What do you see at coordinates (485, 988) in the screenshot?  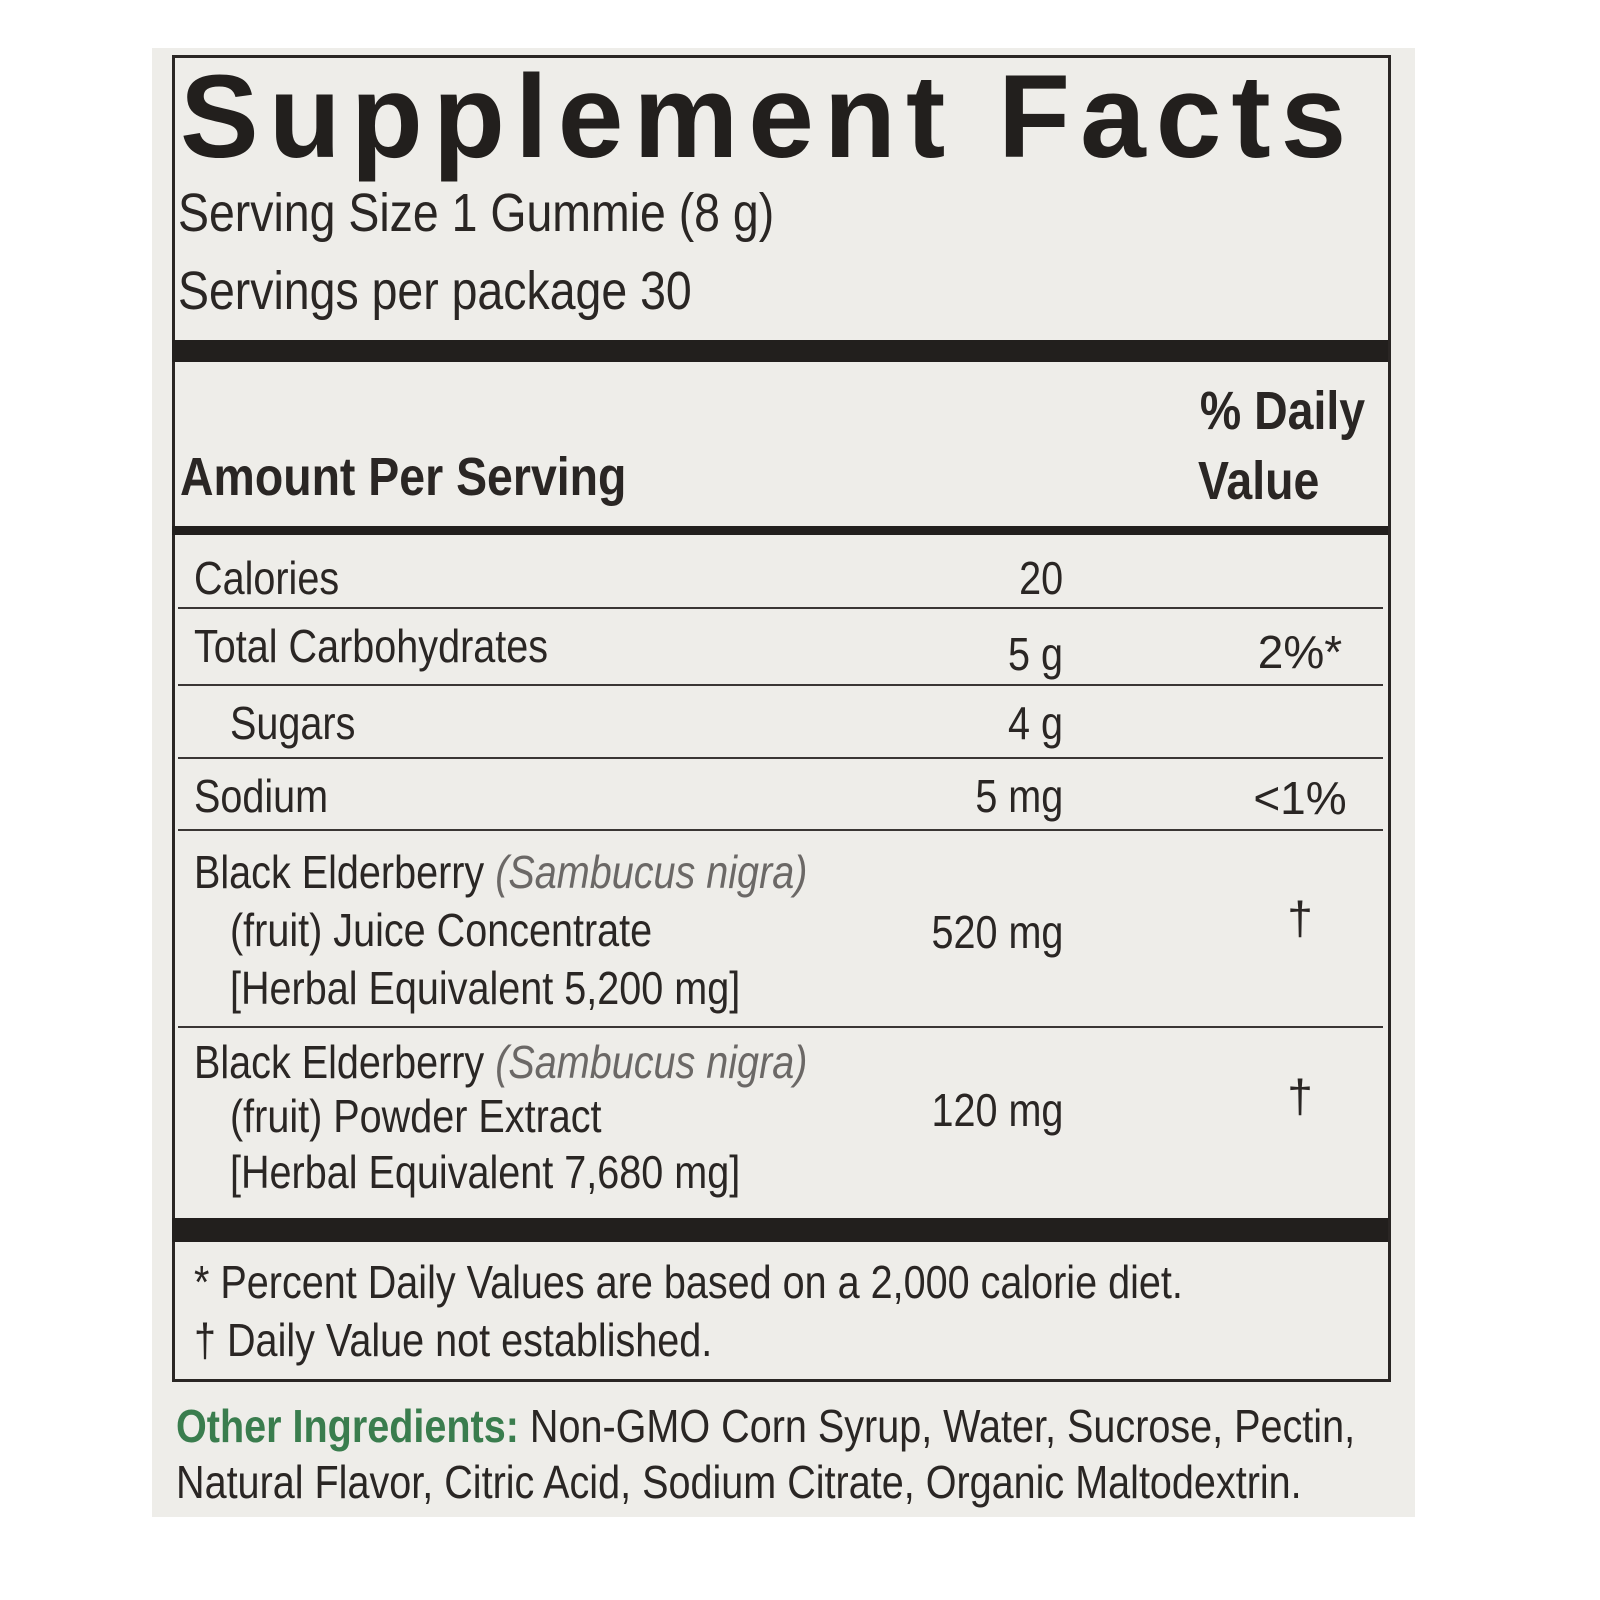 I see `row-name-line3: [Herbal Equivalent 5,200 mg]` at bounding box center [485, 988].